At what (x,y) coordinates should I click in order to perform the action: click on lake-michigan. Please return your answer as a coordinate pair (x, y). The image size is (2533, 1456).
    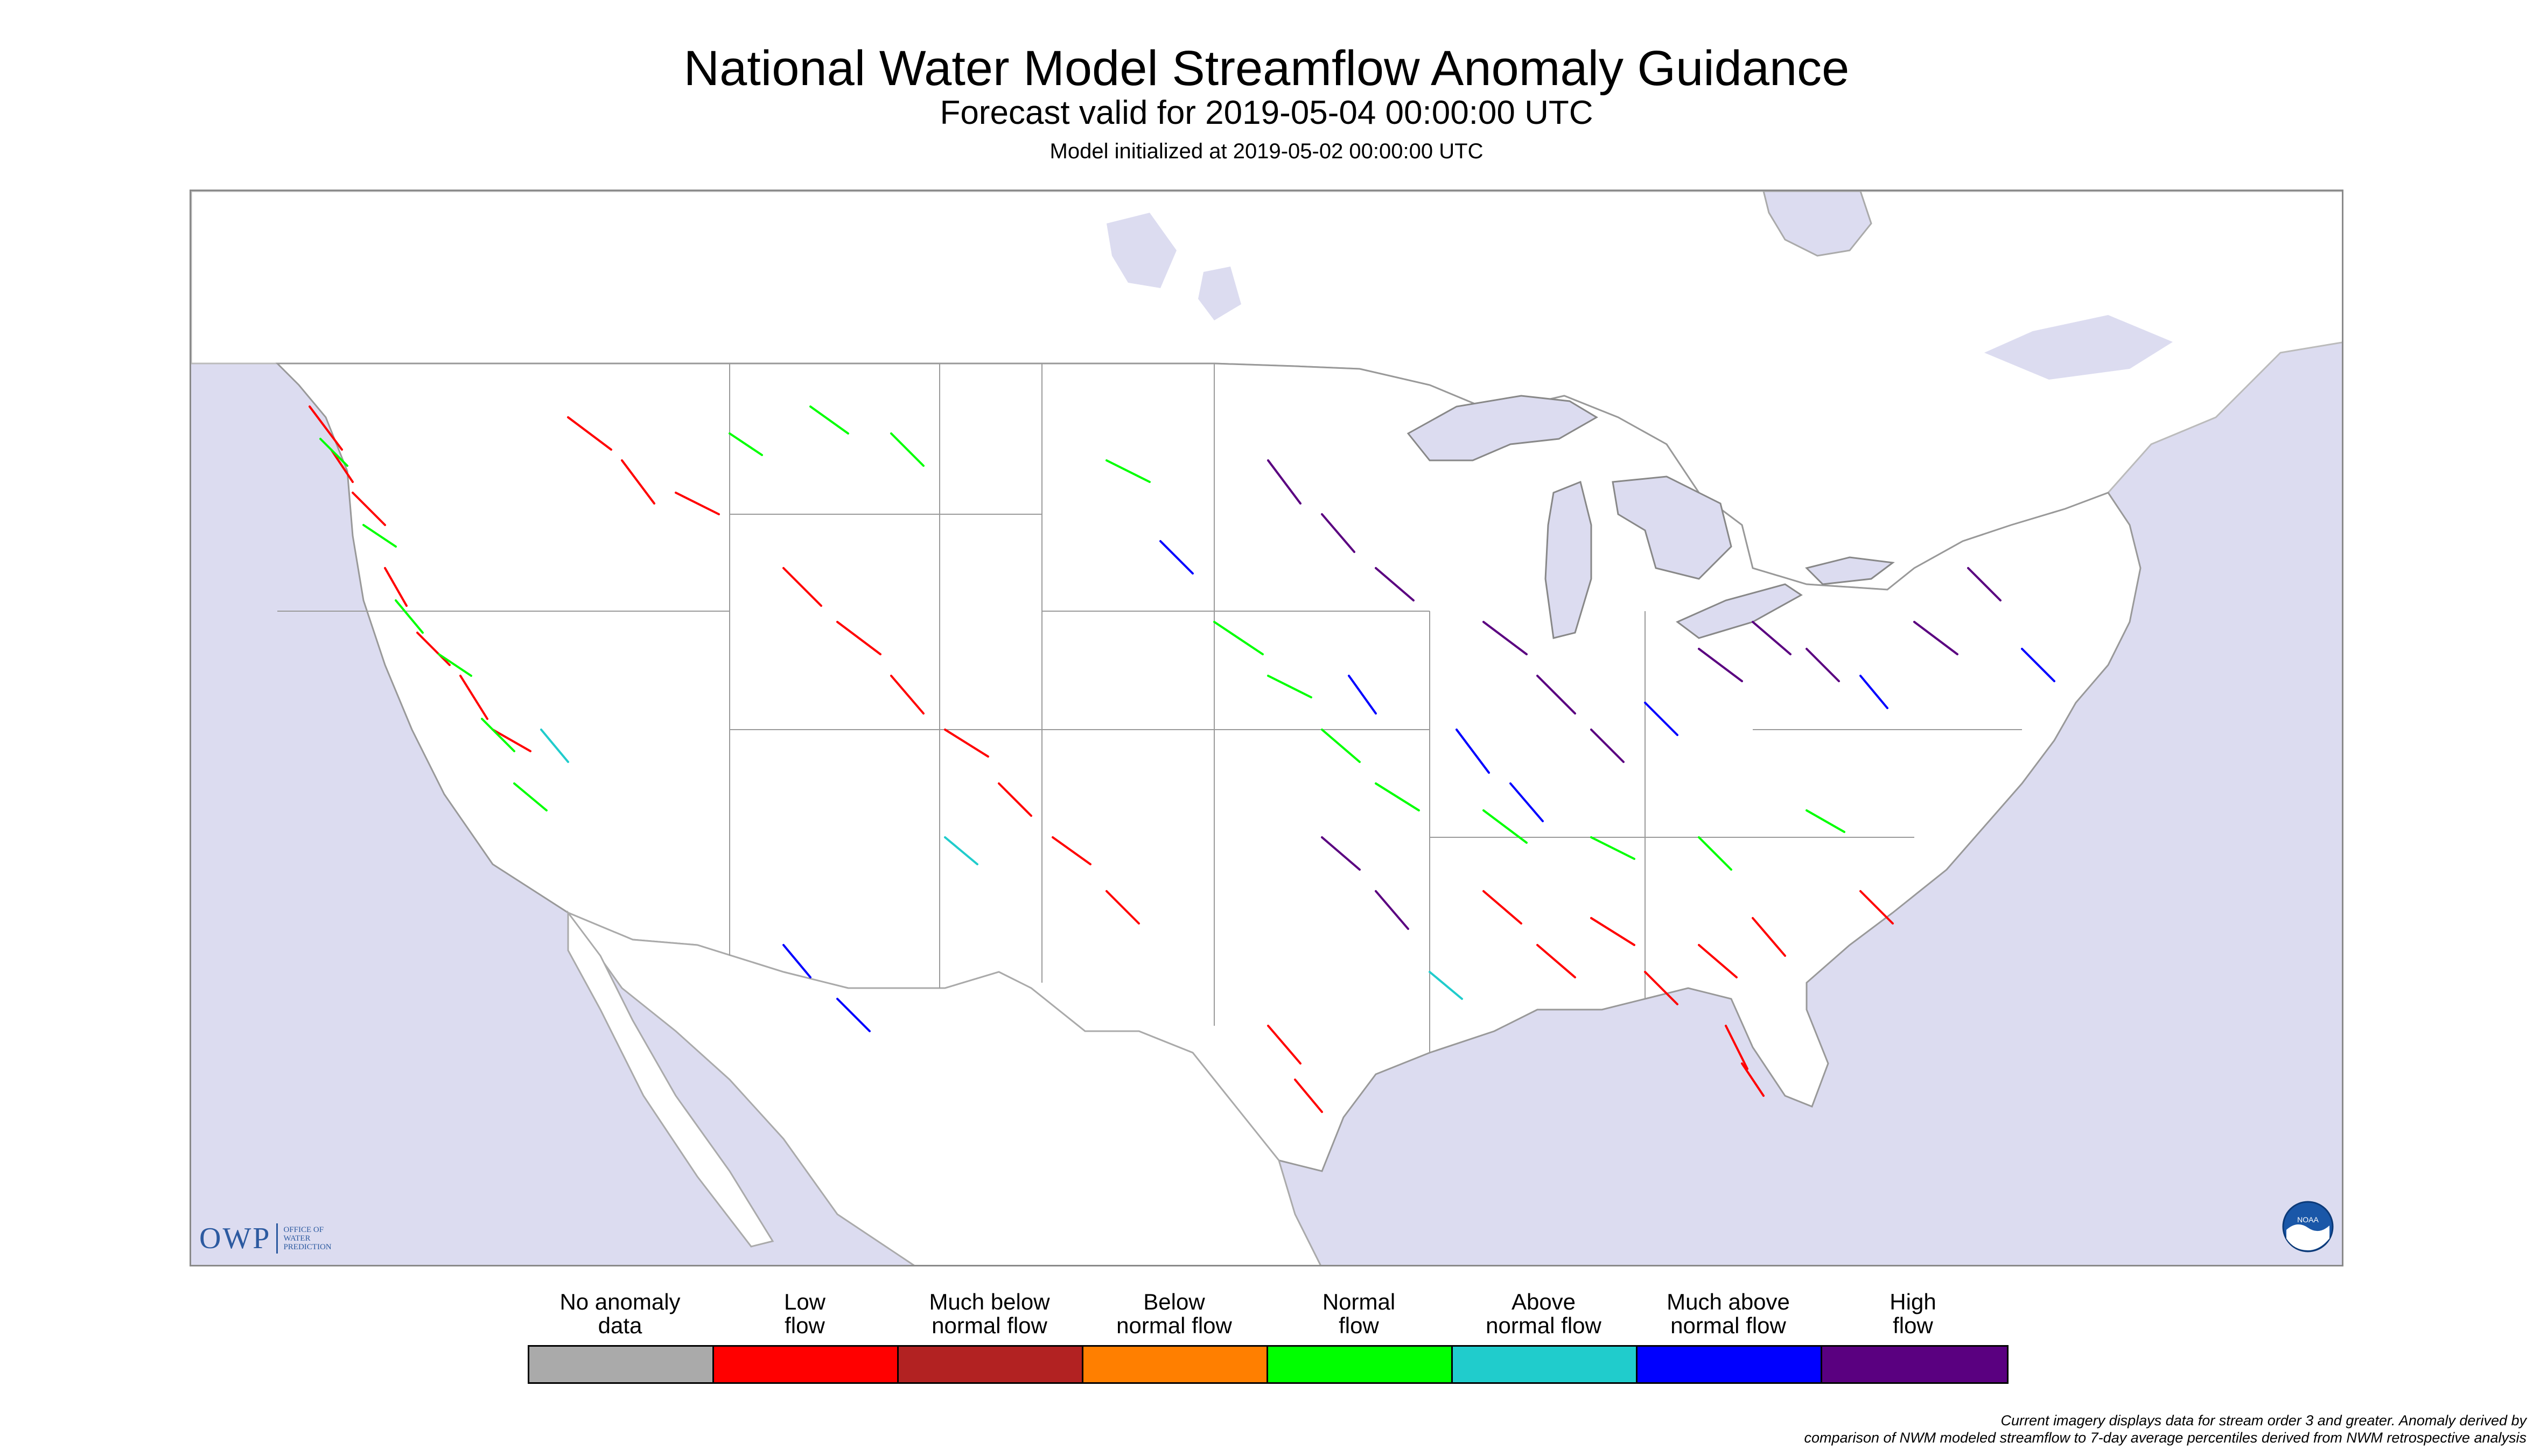
    Looking at the image, I should click on (1568, 559).